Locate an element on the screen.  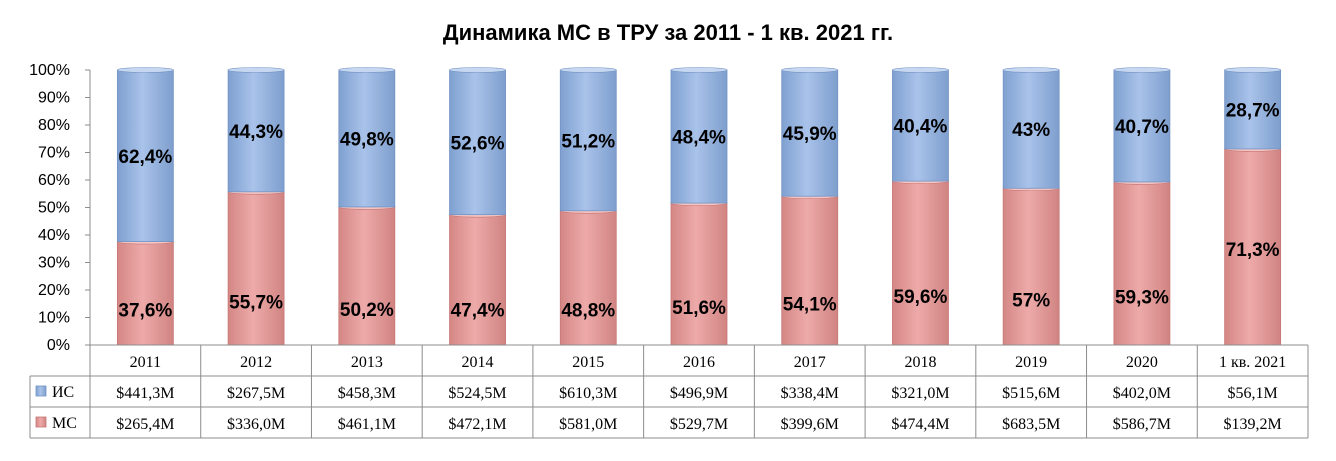
y-tick-label: 30% is located at coordinates (54, 263).